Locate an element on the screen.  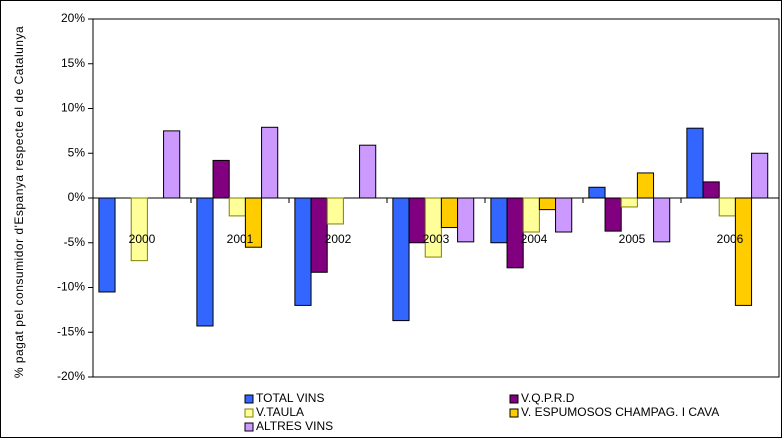
y-tick-label: 15% is located at coordinates (73, 63).